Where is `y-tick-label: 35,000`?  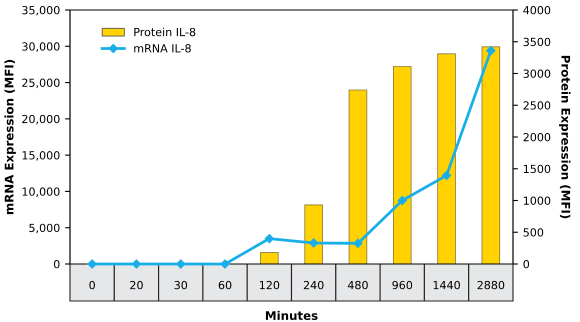 y-tick-label: 35,000 is located at coordinates (41, 11).